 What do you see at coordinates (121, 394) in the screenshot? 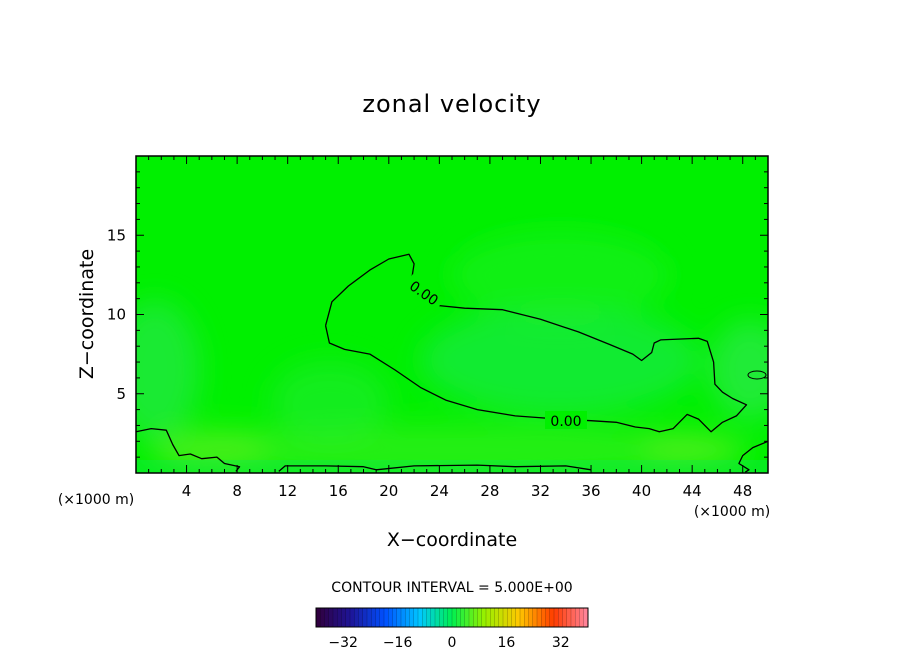
I see `y-tick-label: 5` at bounding box center [121, 394].